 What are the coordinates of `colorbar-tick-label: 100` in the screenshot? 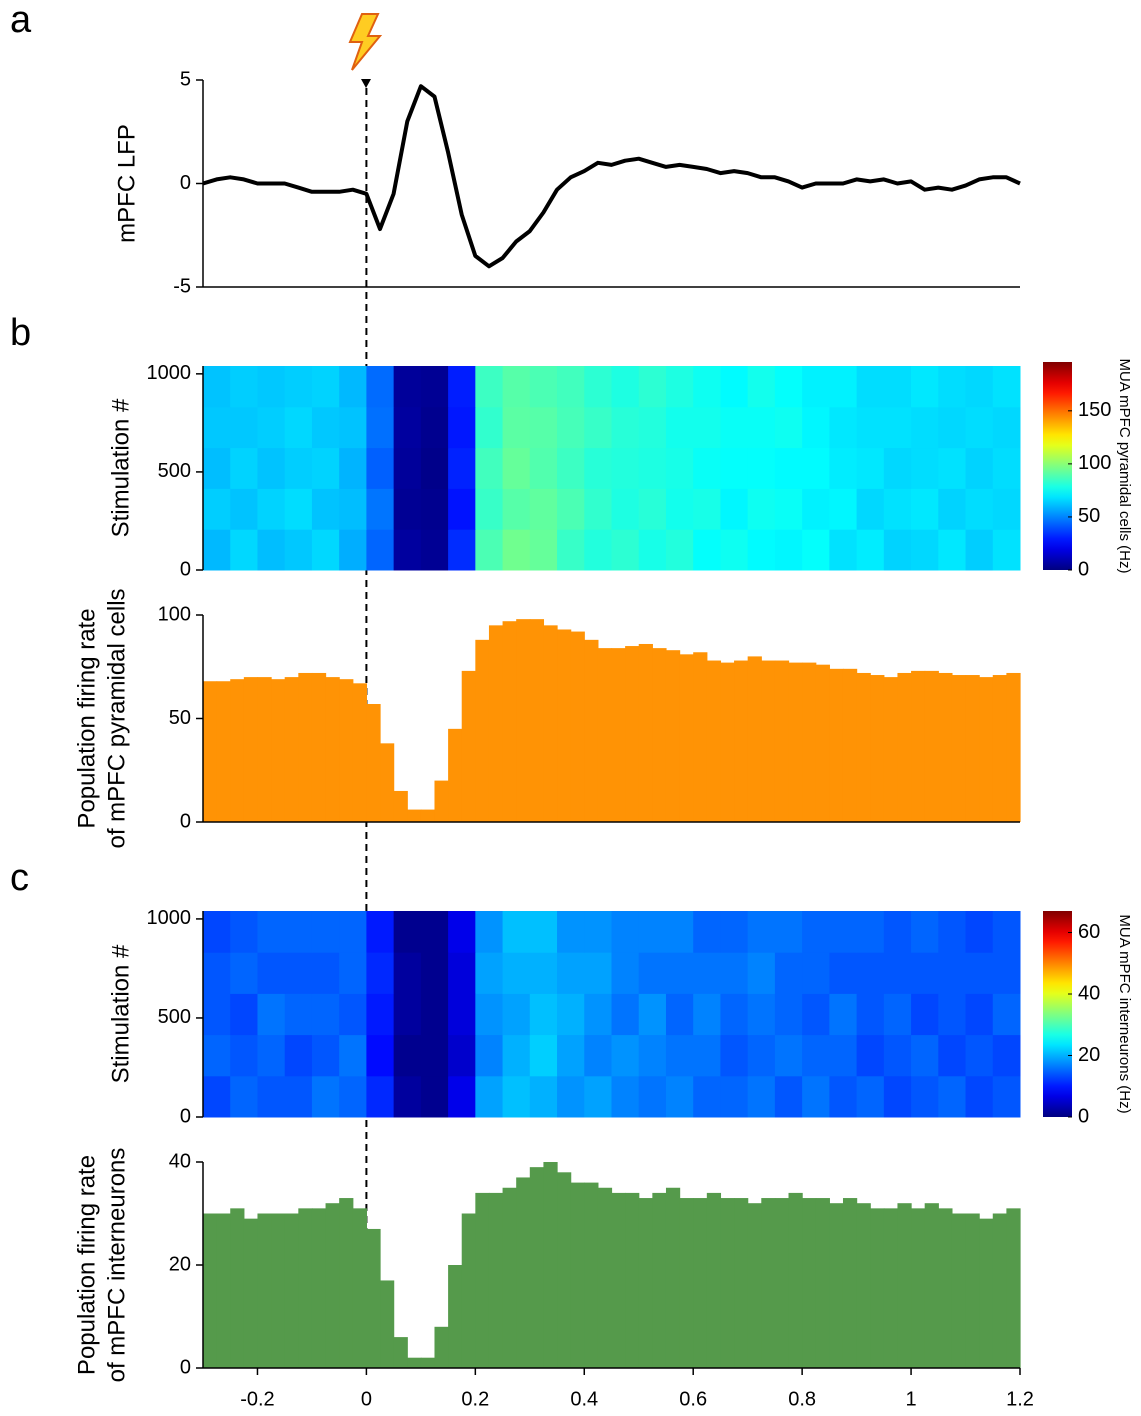 It's located at (1094, 463).